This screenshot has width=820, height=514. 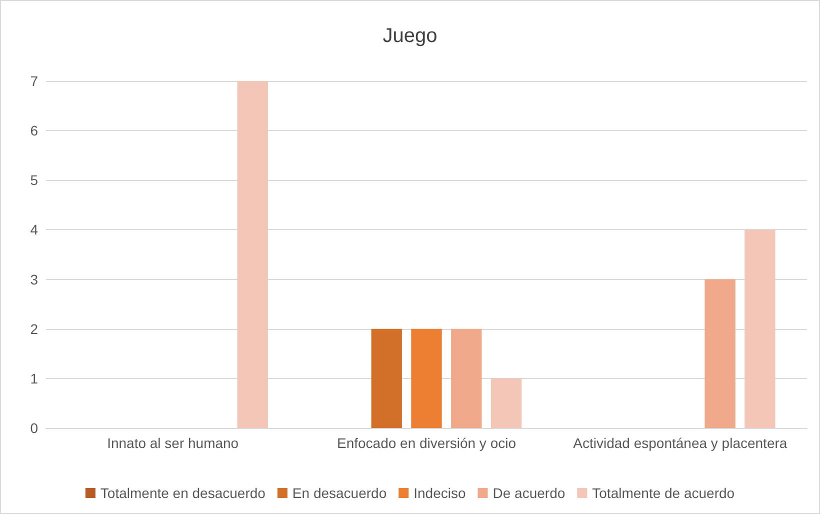 I want to click on y-tick-label: 1, so click(x=34, y=378).